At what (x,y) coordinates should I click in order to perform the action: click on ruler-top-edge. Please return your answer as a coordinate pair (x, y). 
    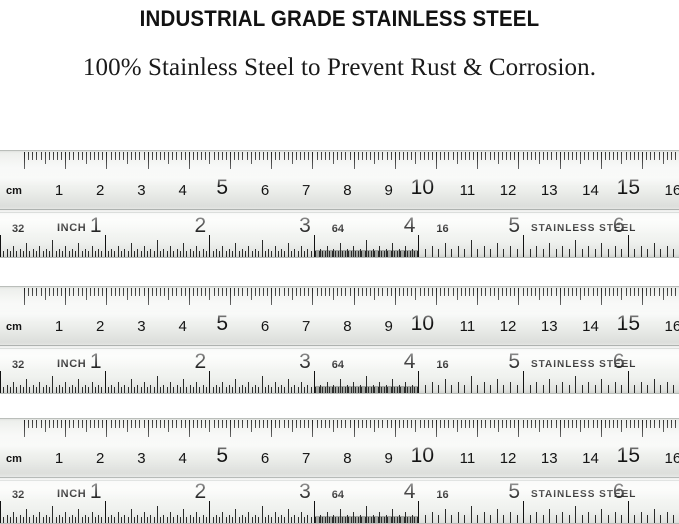
    Looking at the image, I should click on (339, 150).